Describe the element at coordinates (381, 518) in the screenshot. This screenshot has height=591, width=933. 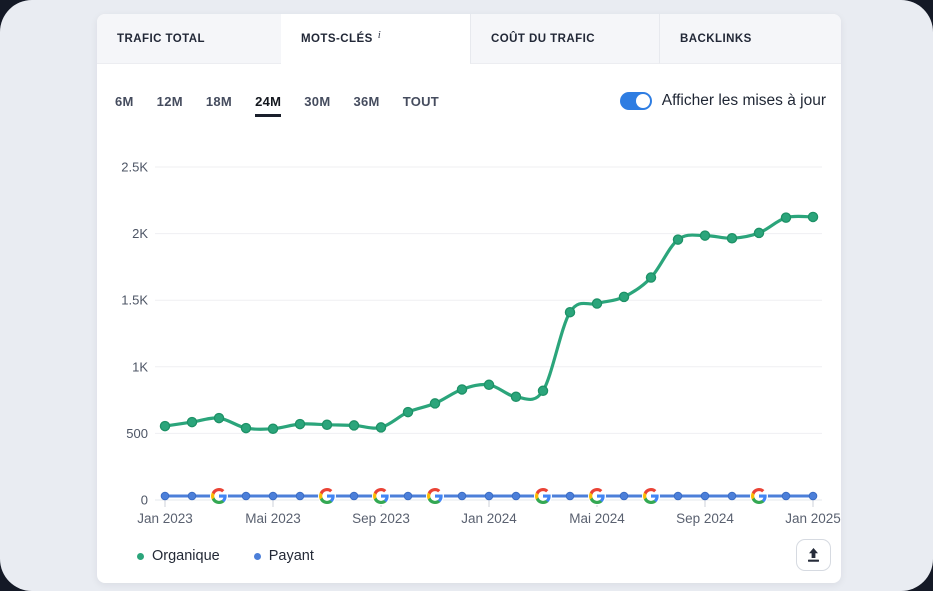
I see `svg-text: Sep 2023` at that location.